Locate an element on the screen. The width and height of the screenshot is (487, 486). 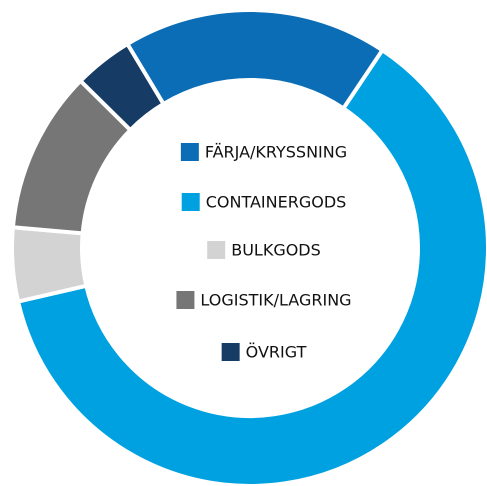
legend-label: BULKGODS is located at coordinates (276, 250).